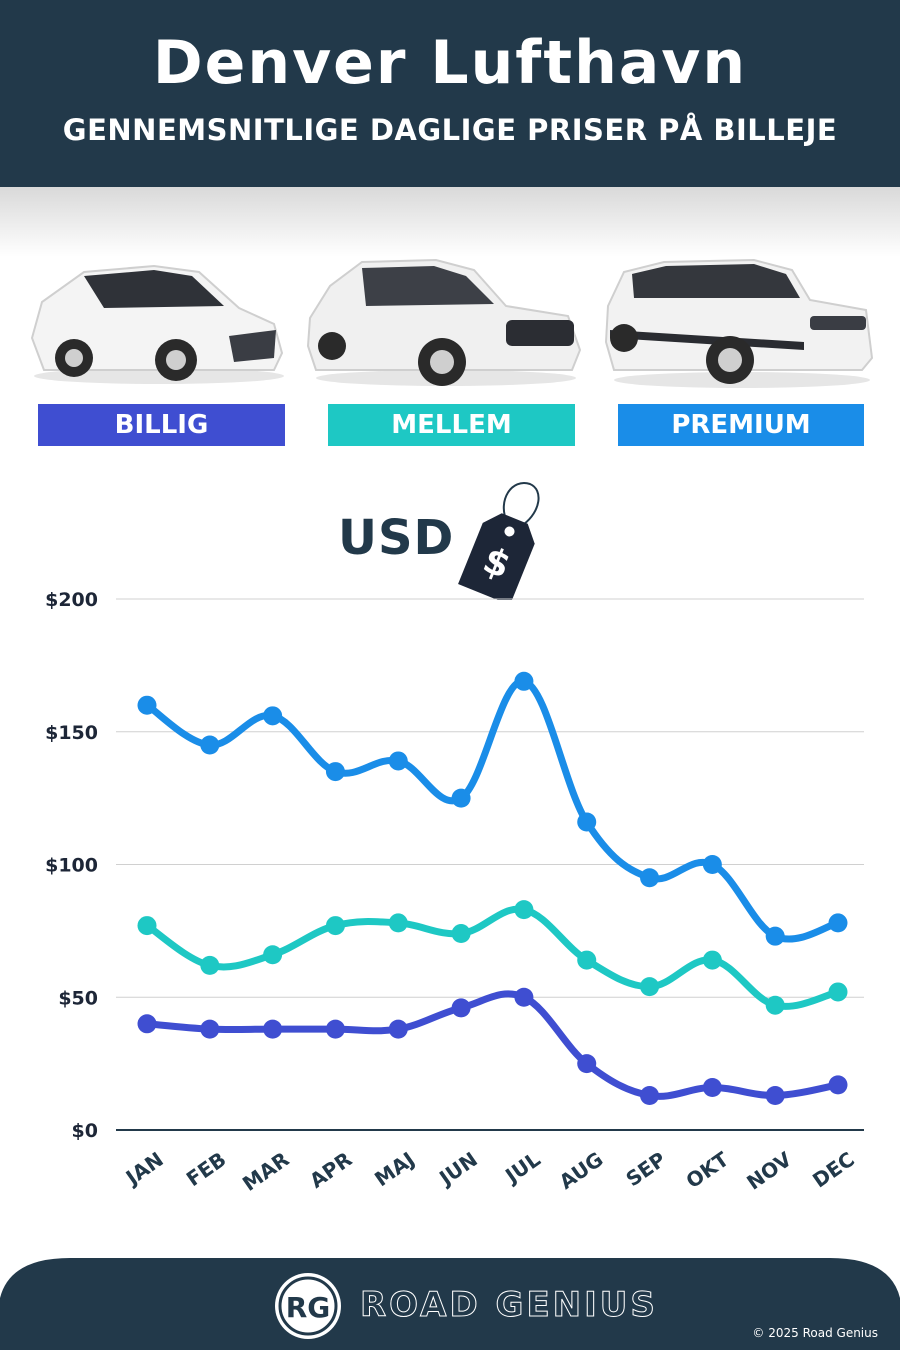 This screenshot has height=1350, width=900. Describe the element at coordinates (739, 323) in the screenshot. I see `premium-car-image` at that location.